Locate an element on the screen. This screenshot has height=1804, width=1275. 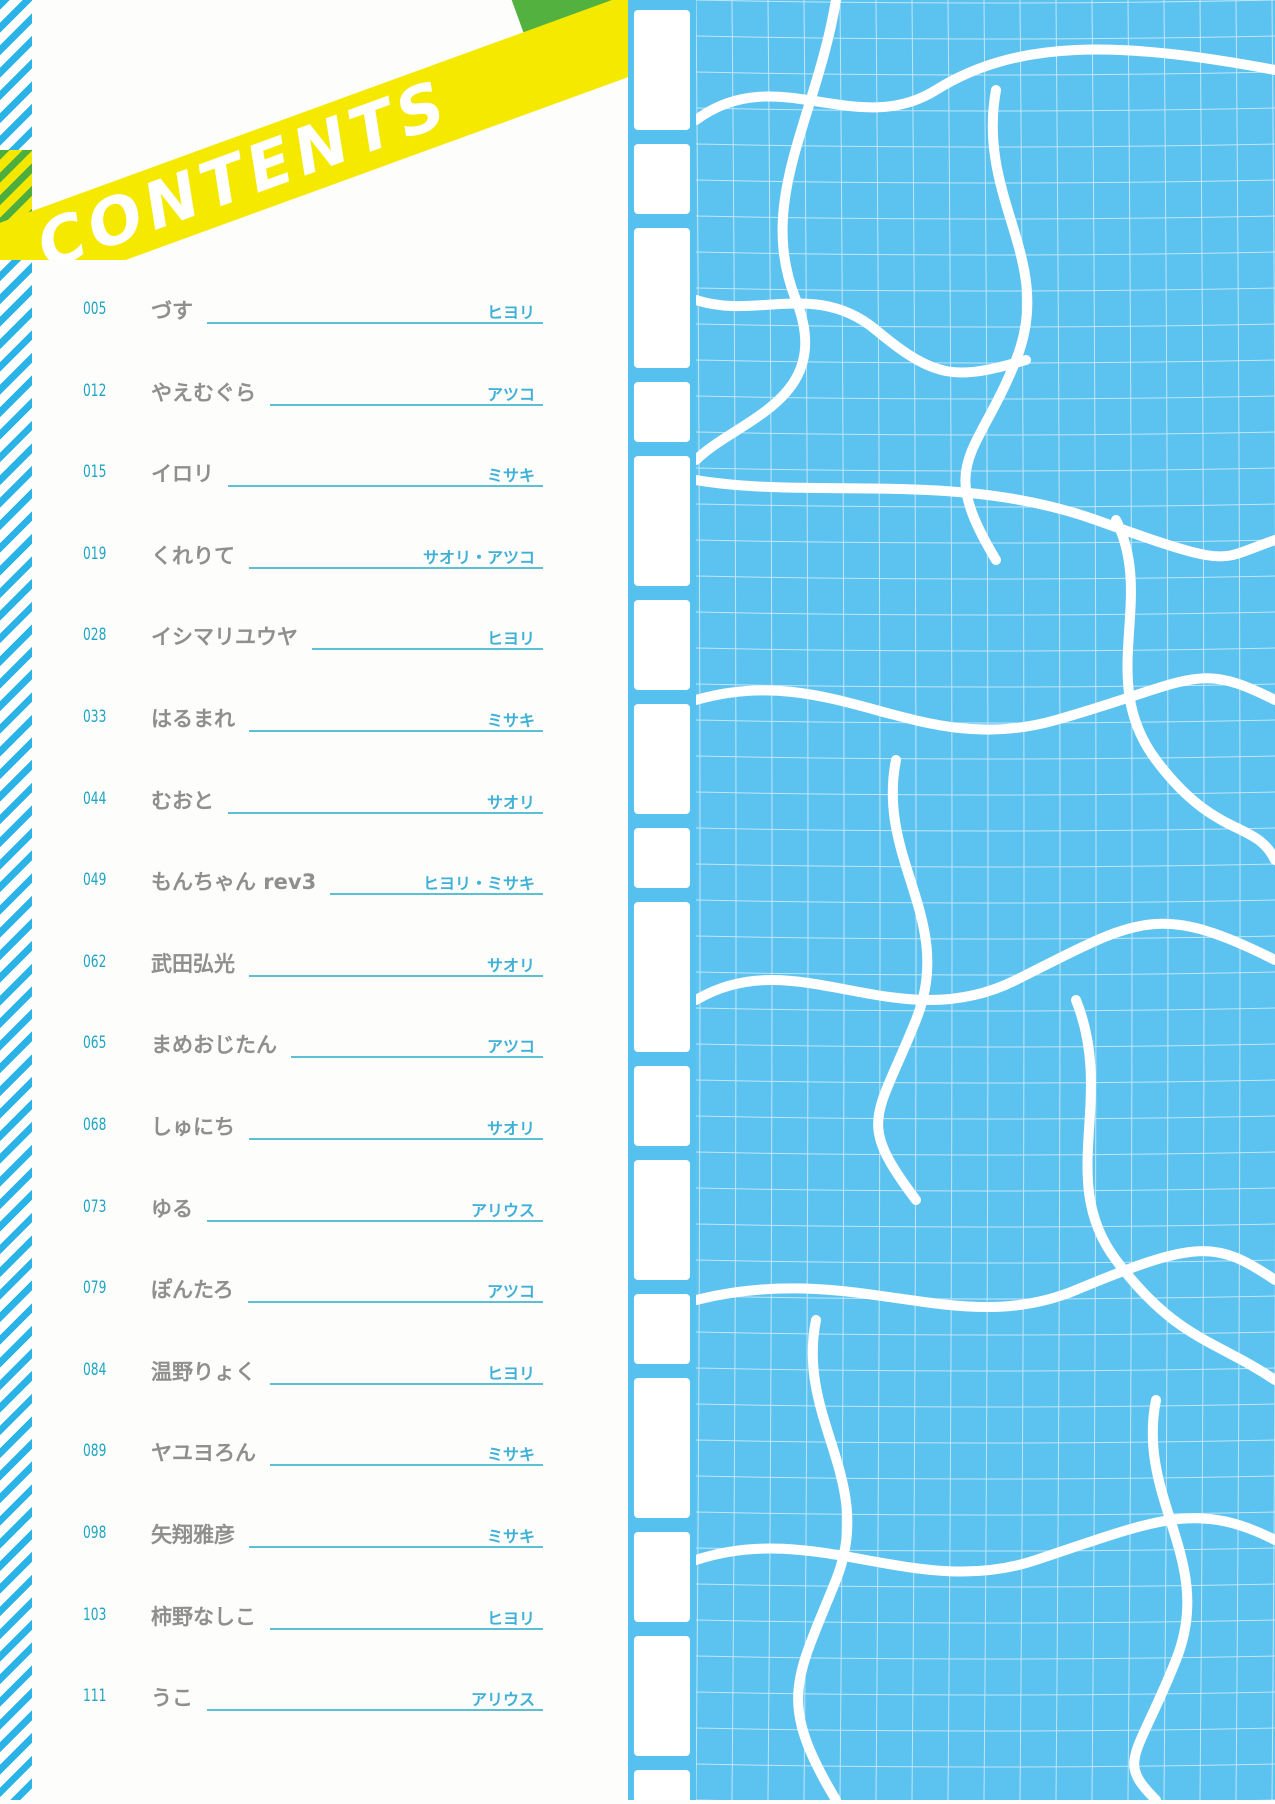
entry-title: 矢翔雅彦 is located at coordinates (200, 1534).